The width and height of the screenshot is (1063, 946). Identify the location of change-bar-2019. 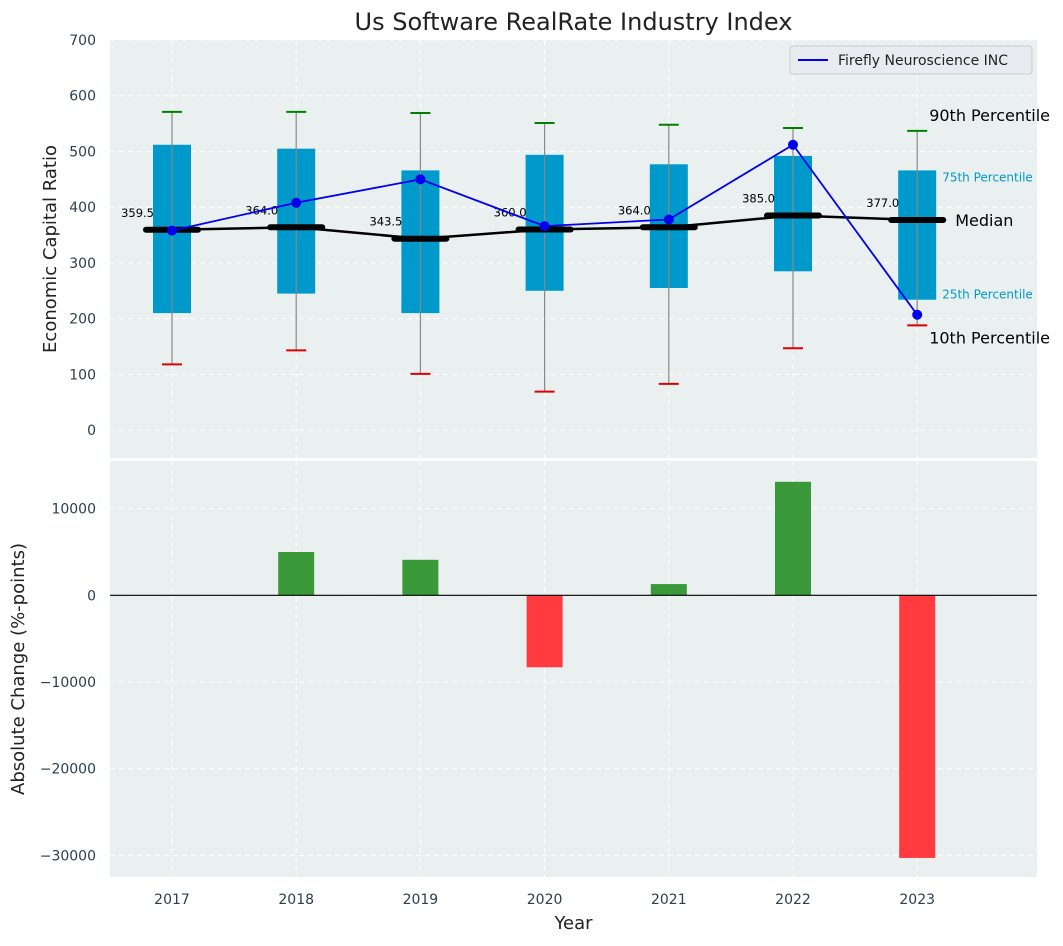
(420, 577).